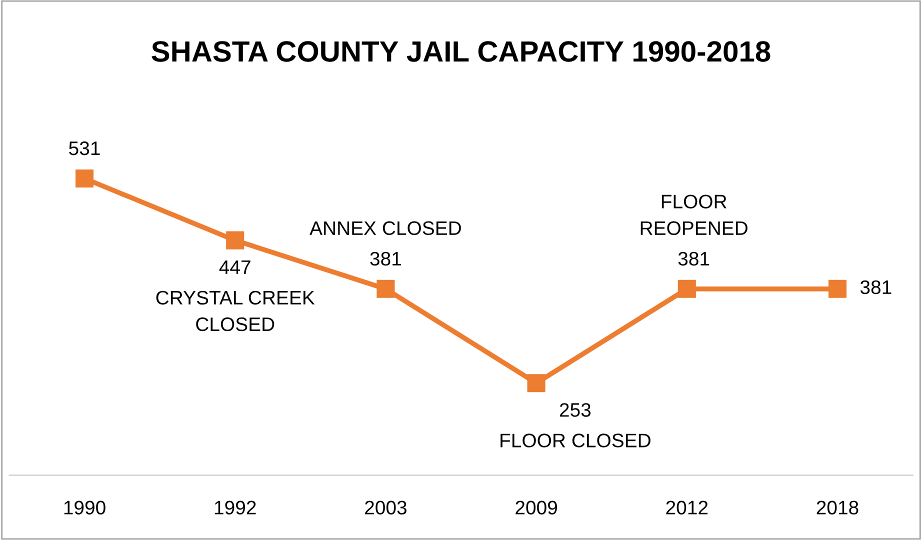  What do you see at coordinates (687, 507) in the screenshot?
I see `x-tick-label: 2012` at bounding box center [687, 507].